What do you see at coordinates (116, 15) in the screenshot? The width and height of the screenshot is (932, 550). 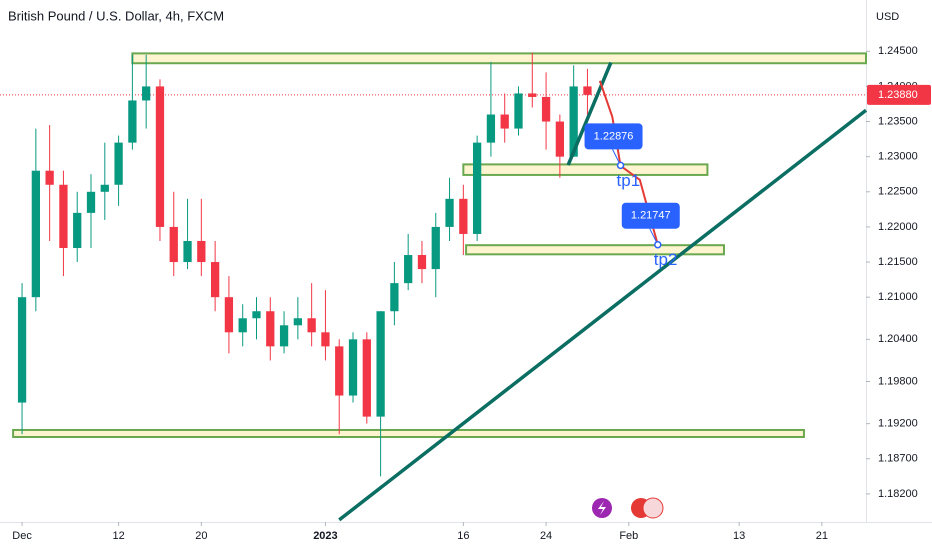 I see `chart-title: British Pound / U.S. Dollar, 4h, FXCM` at bounding box center [116, 15].